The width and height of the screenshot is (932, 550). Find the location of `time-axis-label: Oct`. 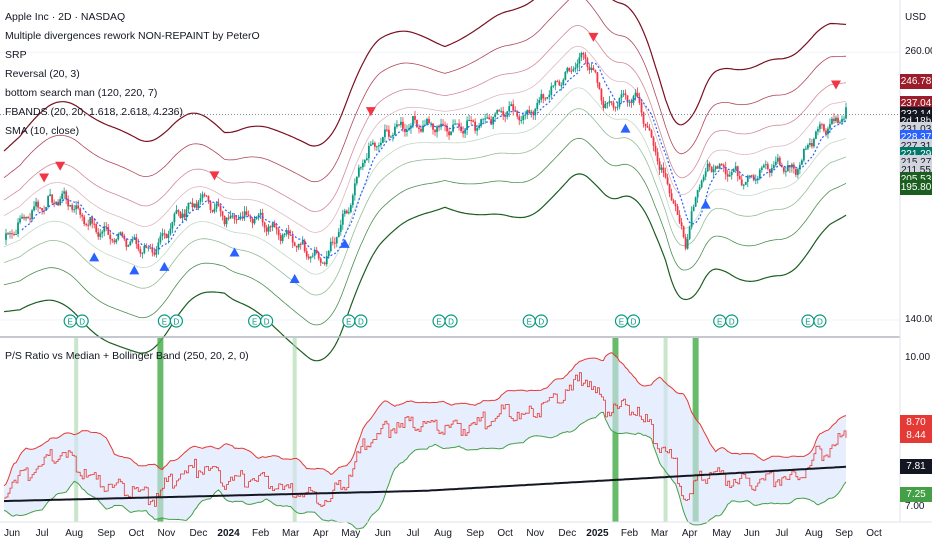

time-axis-label: Oct is located at coordinates (874, 533).